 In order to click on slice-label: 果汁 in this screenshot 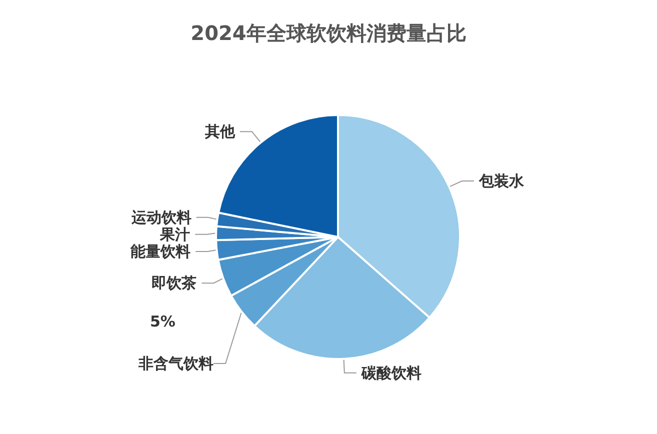, I will do `click(174, 234)`.